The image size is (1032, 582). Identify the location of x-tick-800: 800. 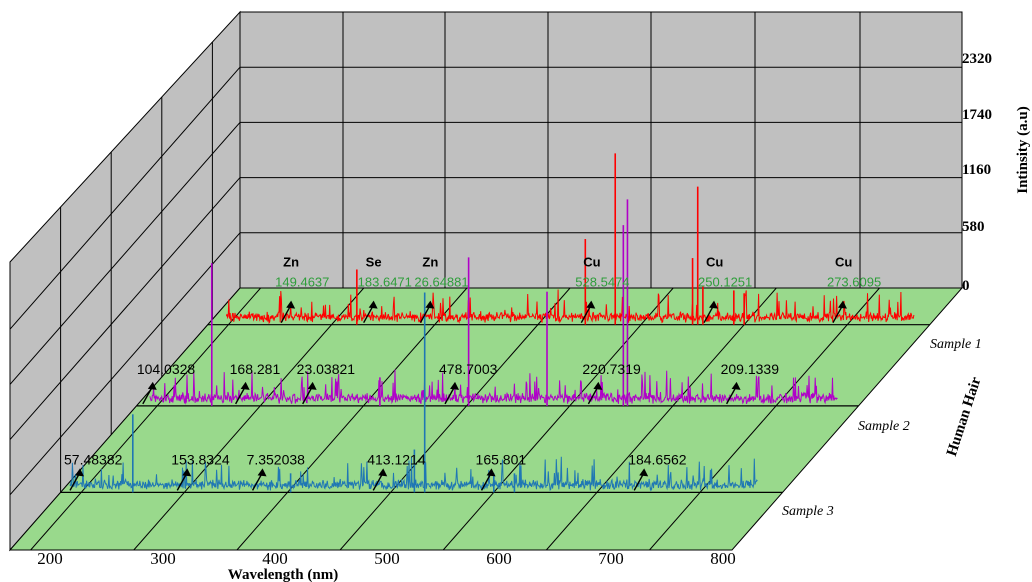
(723, 558).